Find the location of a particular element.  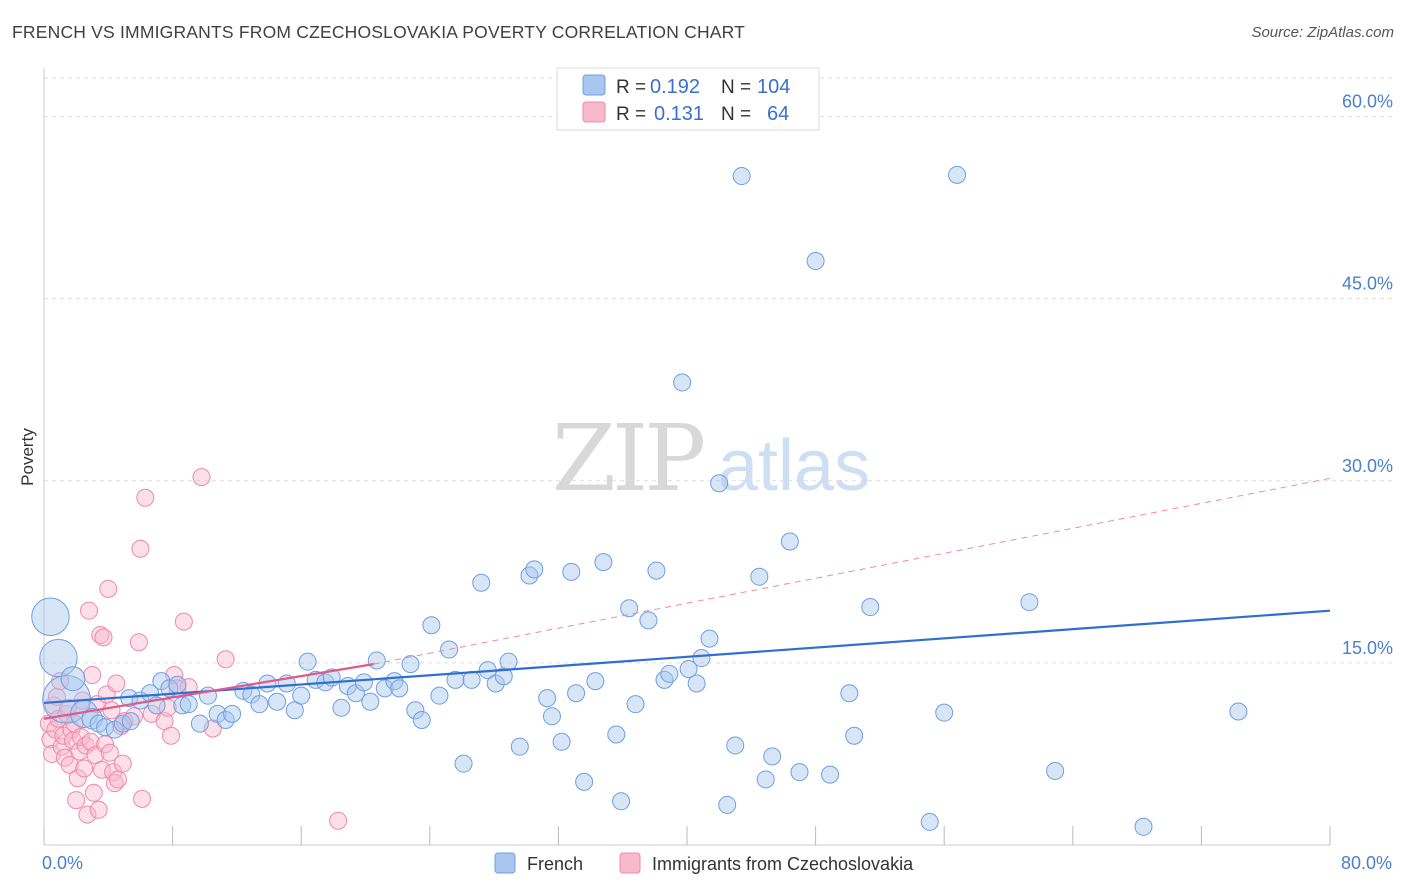

legend-french-n-value: 104 is located at coordinates (773, 87).